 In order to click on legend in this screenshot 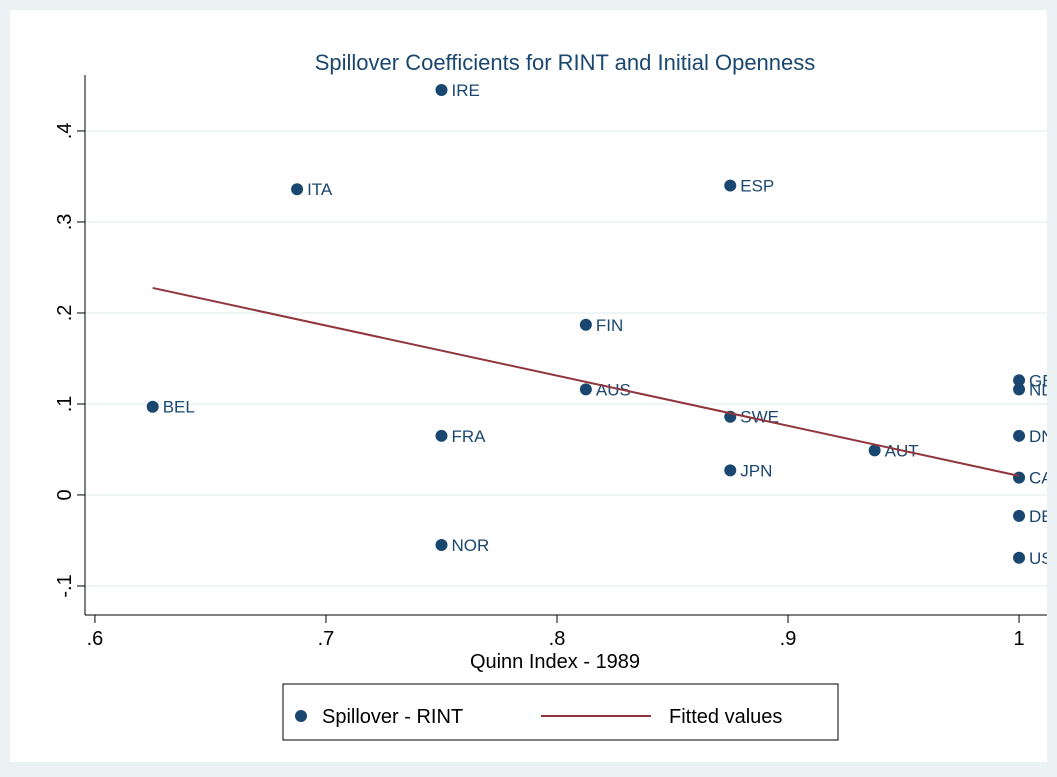, I will do `click(560, 712)`.